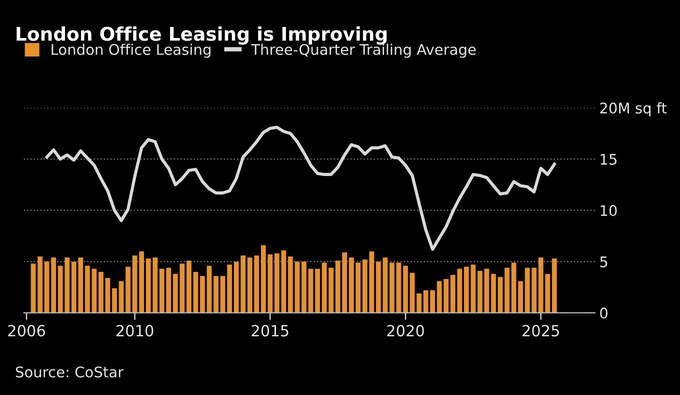 The image size is (680, 395). Describe the element at coordinates (608, 159) in the screenshot. I see `y-tick-label: 15` at that location.